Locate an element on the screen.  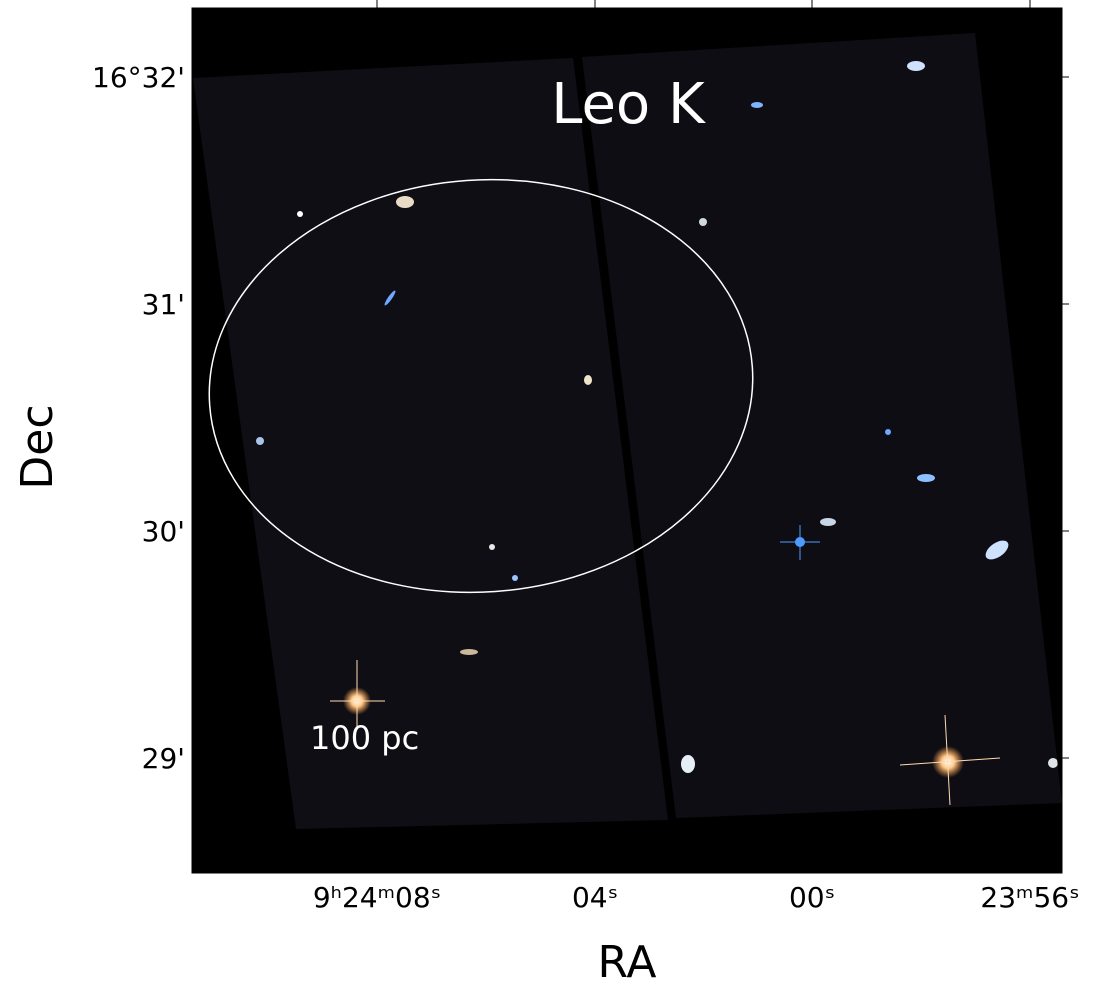
y-axis-label: Dec is located at coordinates (37, 446).